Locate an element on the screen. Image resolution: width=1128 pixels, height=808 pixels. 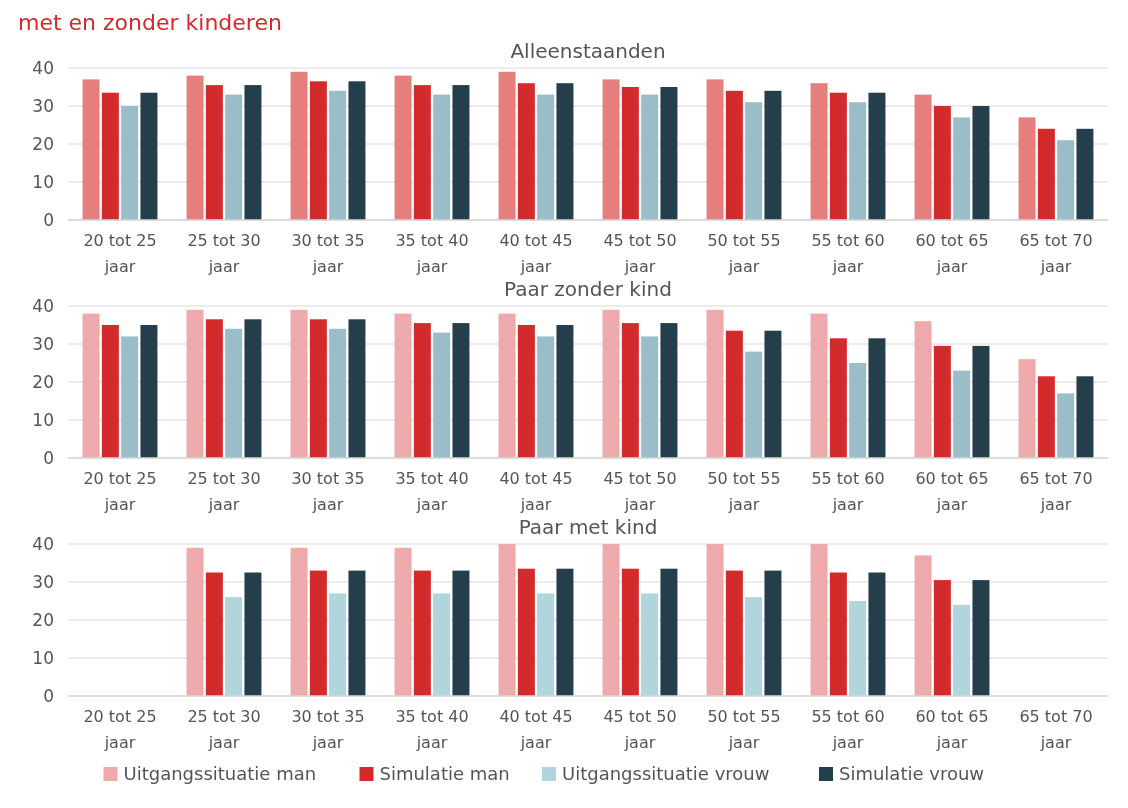
y-tick-label: 0 is located at coordinates (48, 695).